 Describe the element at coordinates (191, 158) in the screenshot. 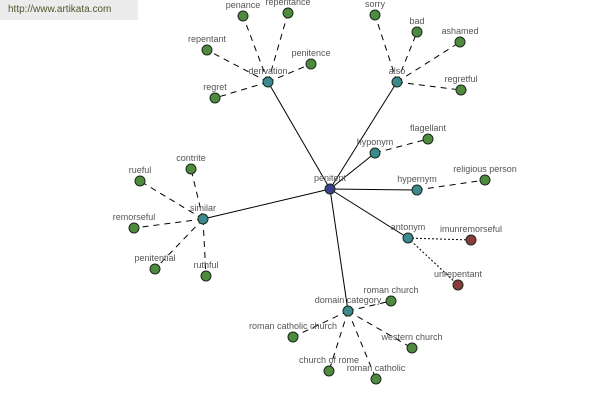

I see `word-label: contrite` at that location.